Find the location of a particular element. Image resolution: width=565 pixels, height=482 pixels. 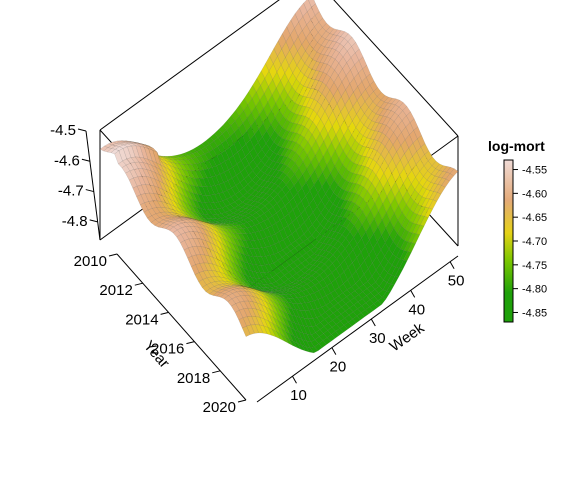

week-tick-label: 30 is located at coordinates (377, 338).